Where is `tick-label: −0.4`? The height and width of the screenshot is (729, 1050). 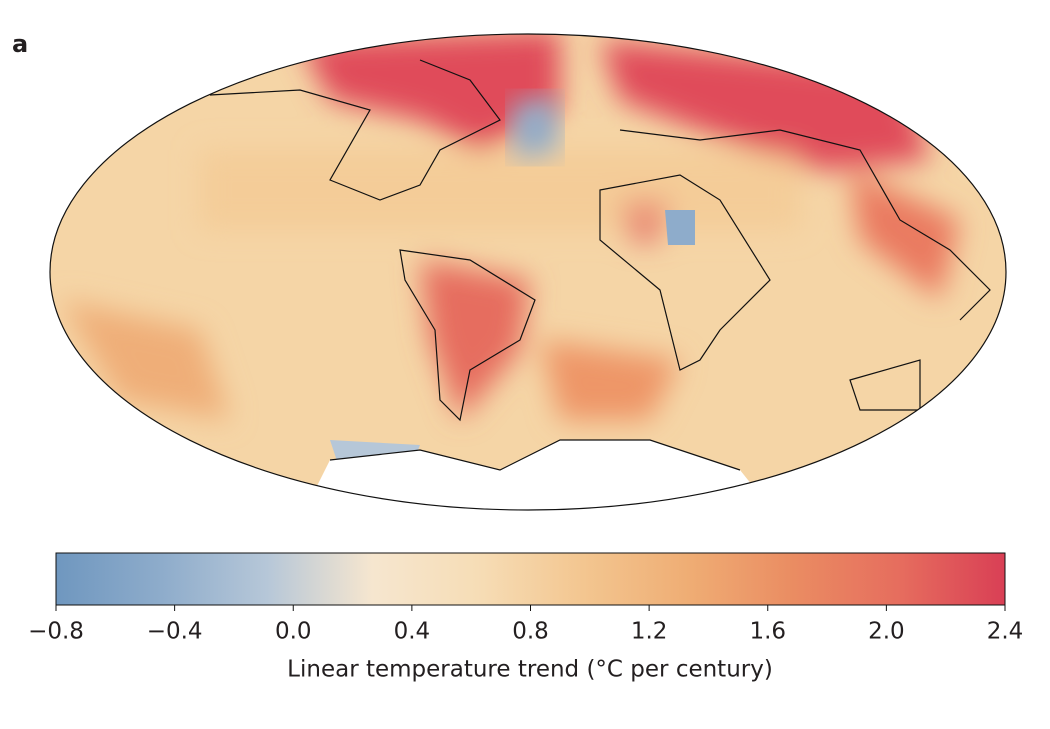
tick-label: −0.4 is located at coordinates (175, 632).